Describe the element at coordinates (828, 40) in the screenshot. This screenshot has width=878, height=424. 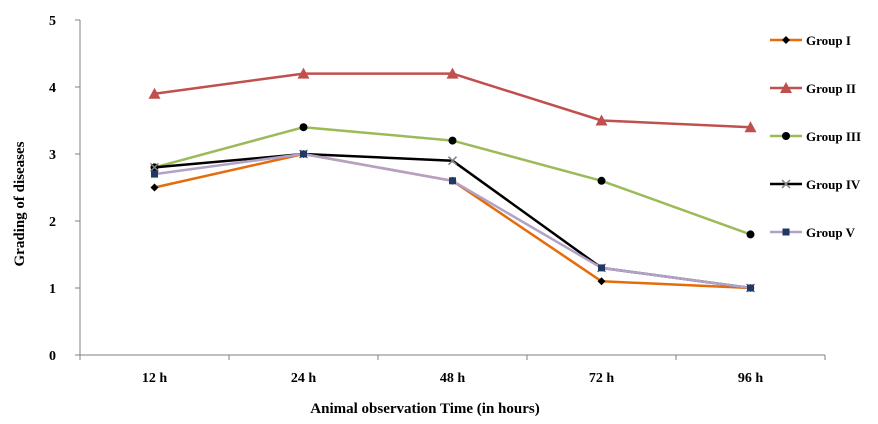
I see `legend-label: Group I` at that location.